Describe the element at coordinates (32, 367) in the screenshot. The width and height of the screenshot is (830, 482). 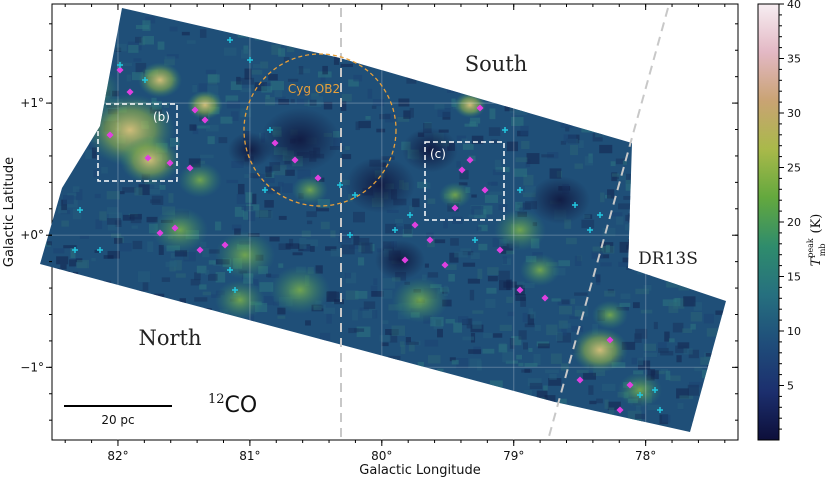
I see `y-tick-label: −1°` at that location.